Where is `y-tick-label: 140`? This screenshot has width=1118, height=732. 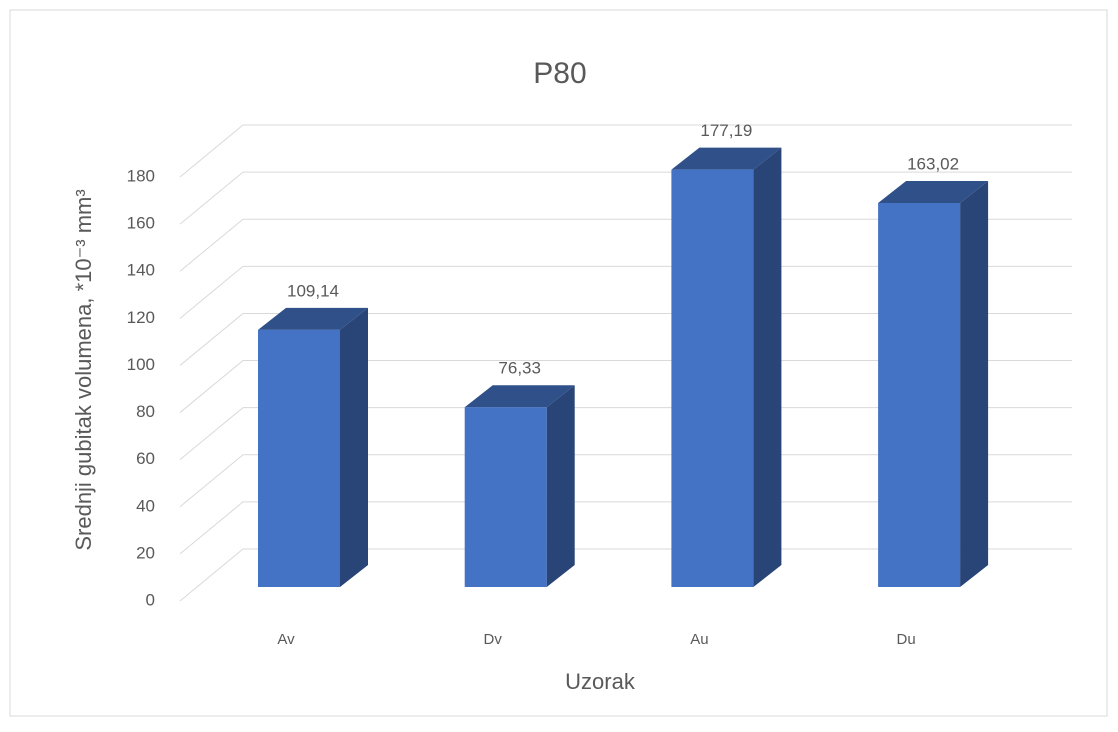 y-tick-label: 140 is located at coordinates (141, 270).